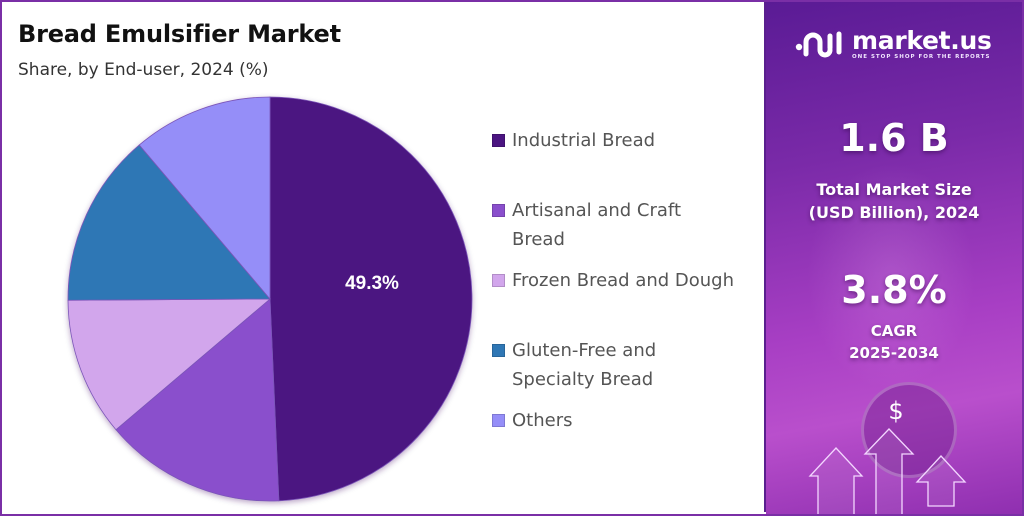 Image resolution: width=1024 pixels, height=516 pixels. What do you see at coordinates (179, 34) in the screenshot?
I see `chart-title: Bread Emulsifier Market` at bounding box center [179, 34].